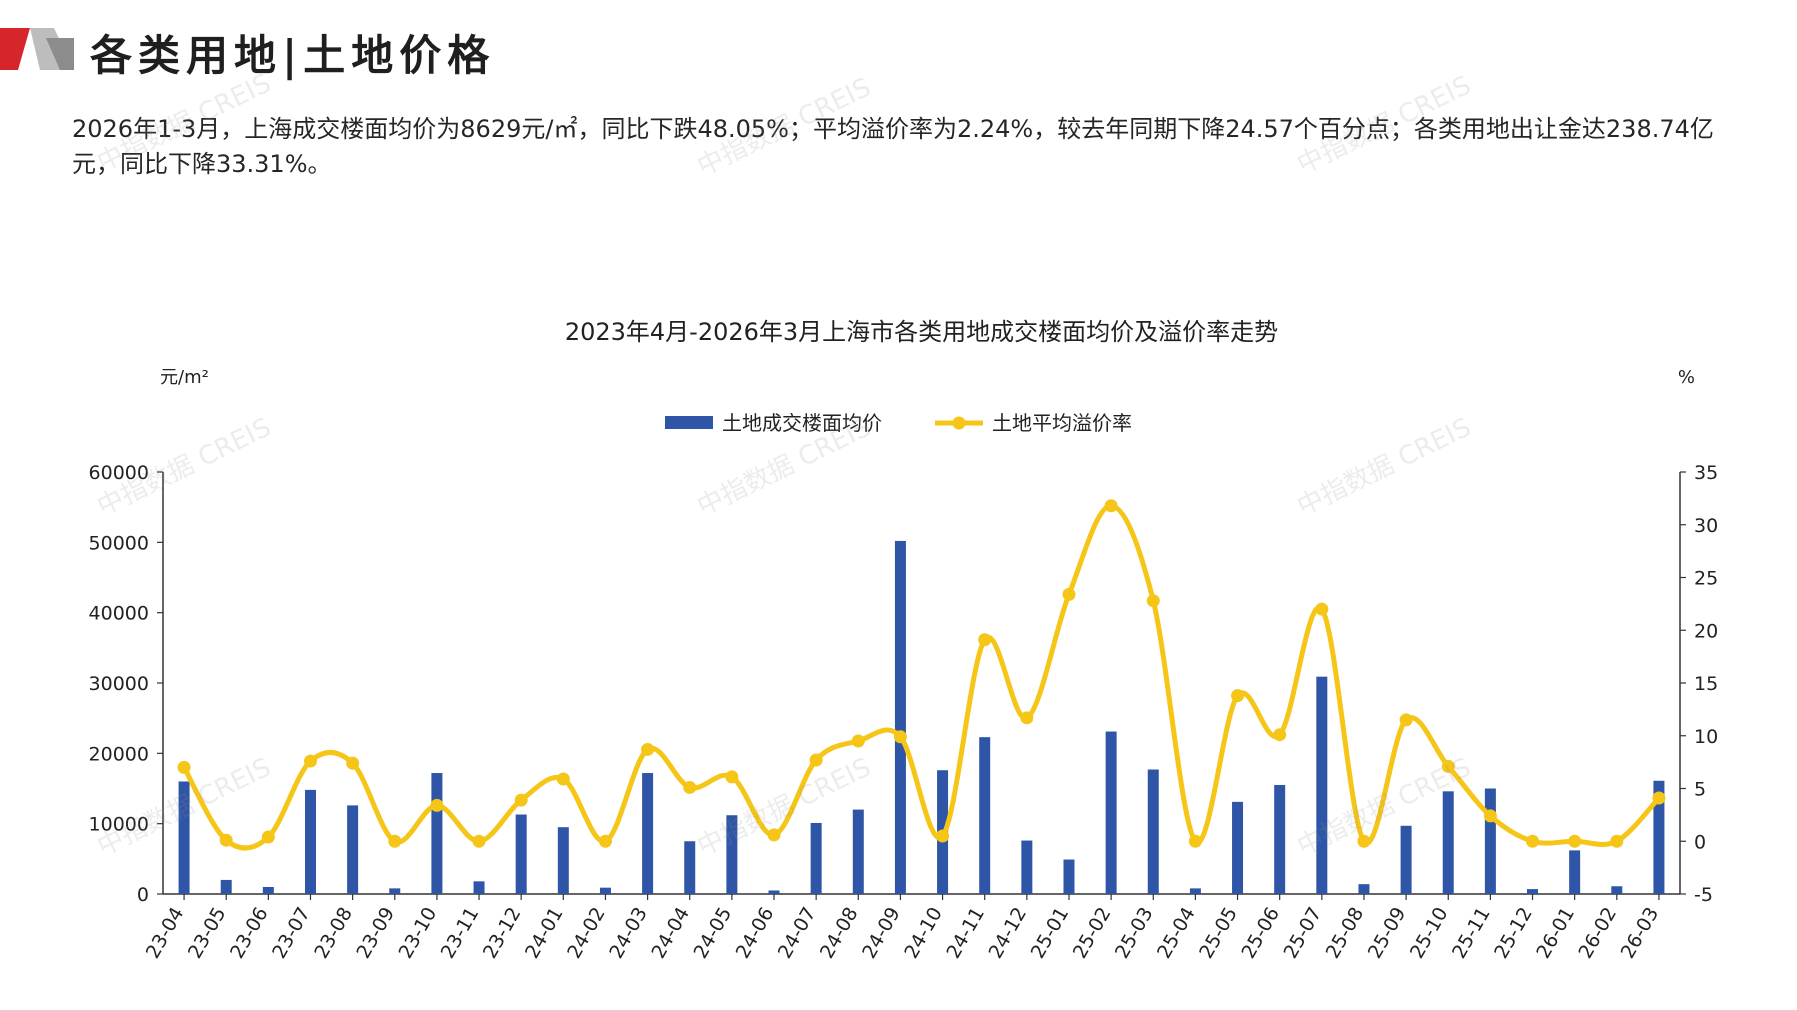 Image resolution: width=1797 pixels, height=1010 pixels. What do you see at coordinates (628, 933) in the screenshot?
I see `x-tick-label: 24-03` at bounding box center [628, 933].